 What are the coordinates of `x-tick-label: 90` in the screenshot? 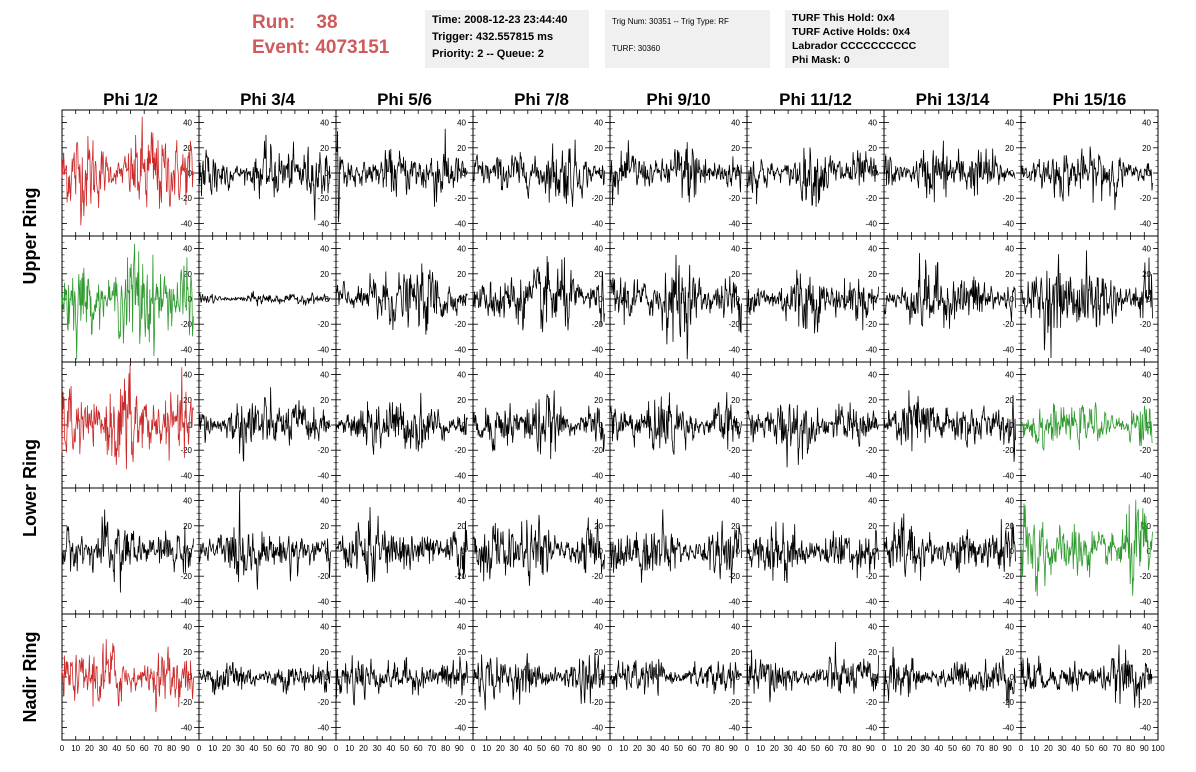 It's located at (596, 748).